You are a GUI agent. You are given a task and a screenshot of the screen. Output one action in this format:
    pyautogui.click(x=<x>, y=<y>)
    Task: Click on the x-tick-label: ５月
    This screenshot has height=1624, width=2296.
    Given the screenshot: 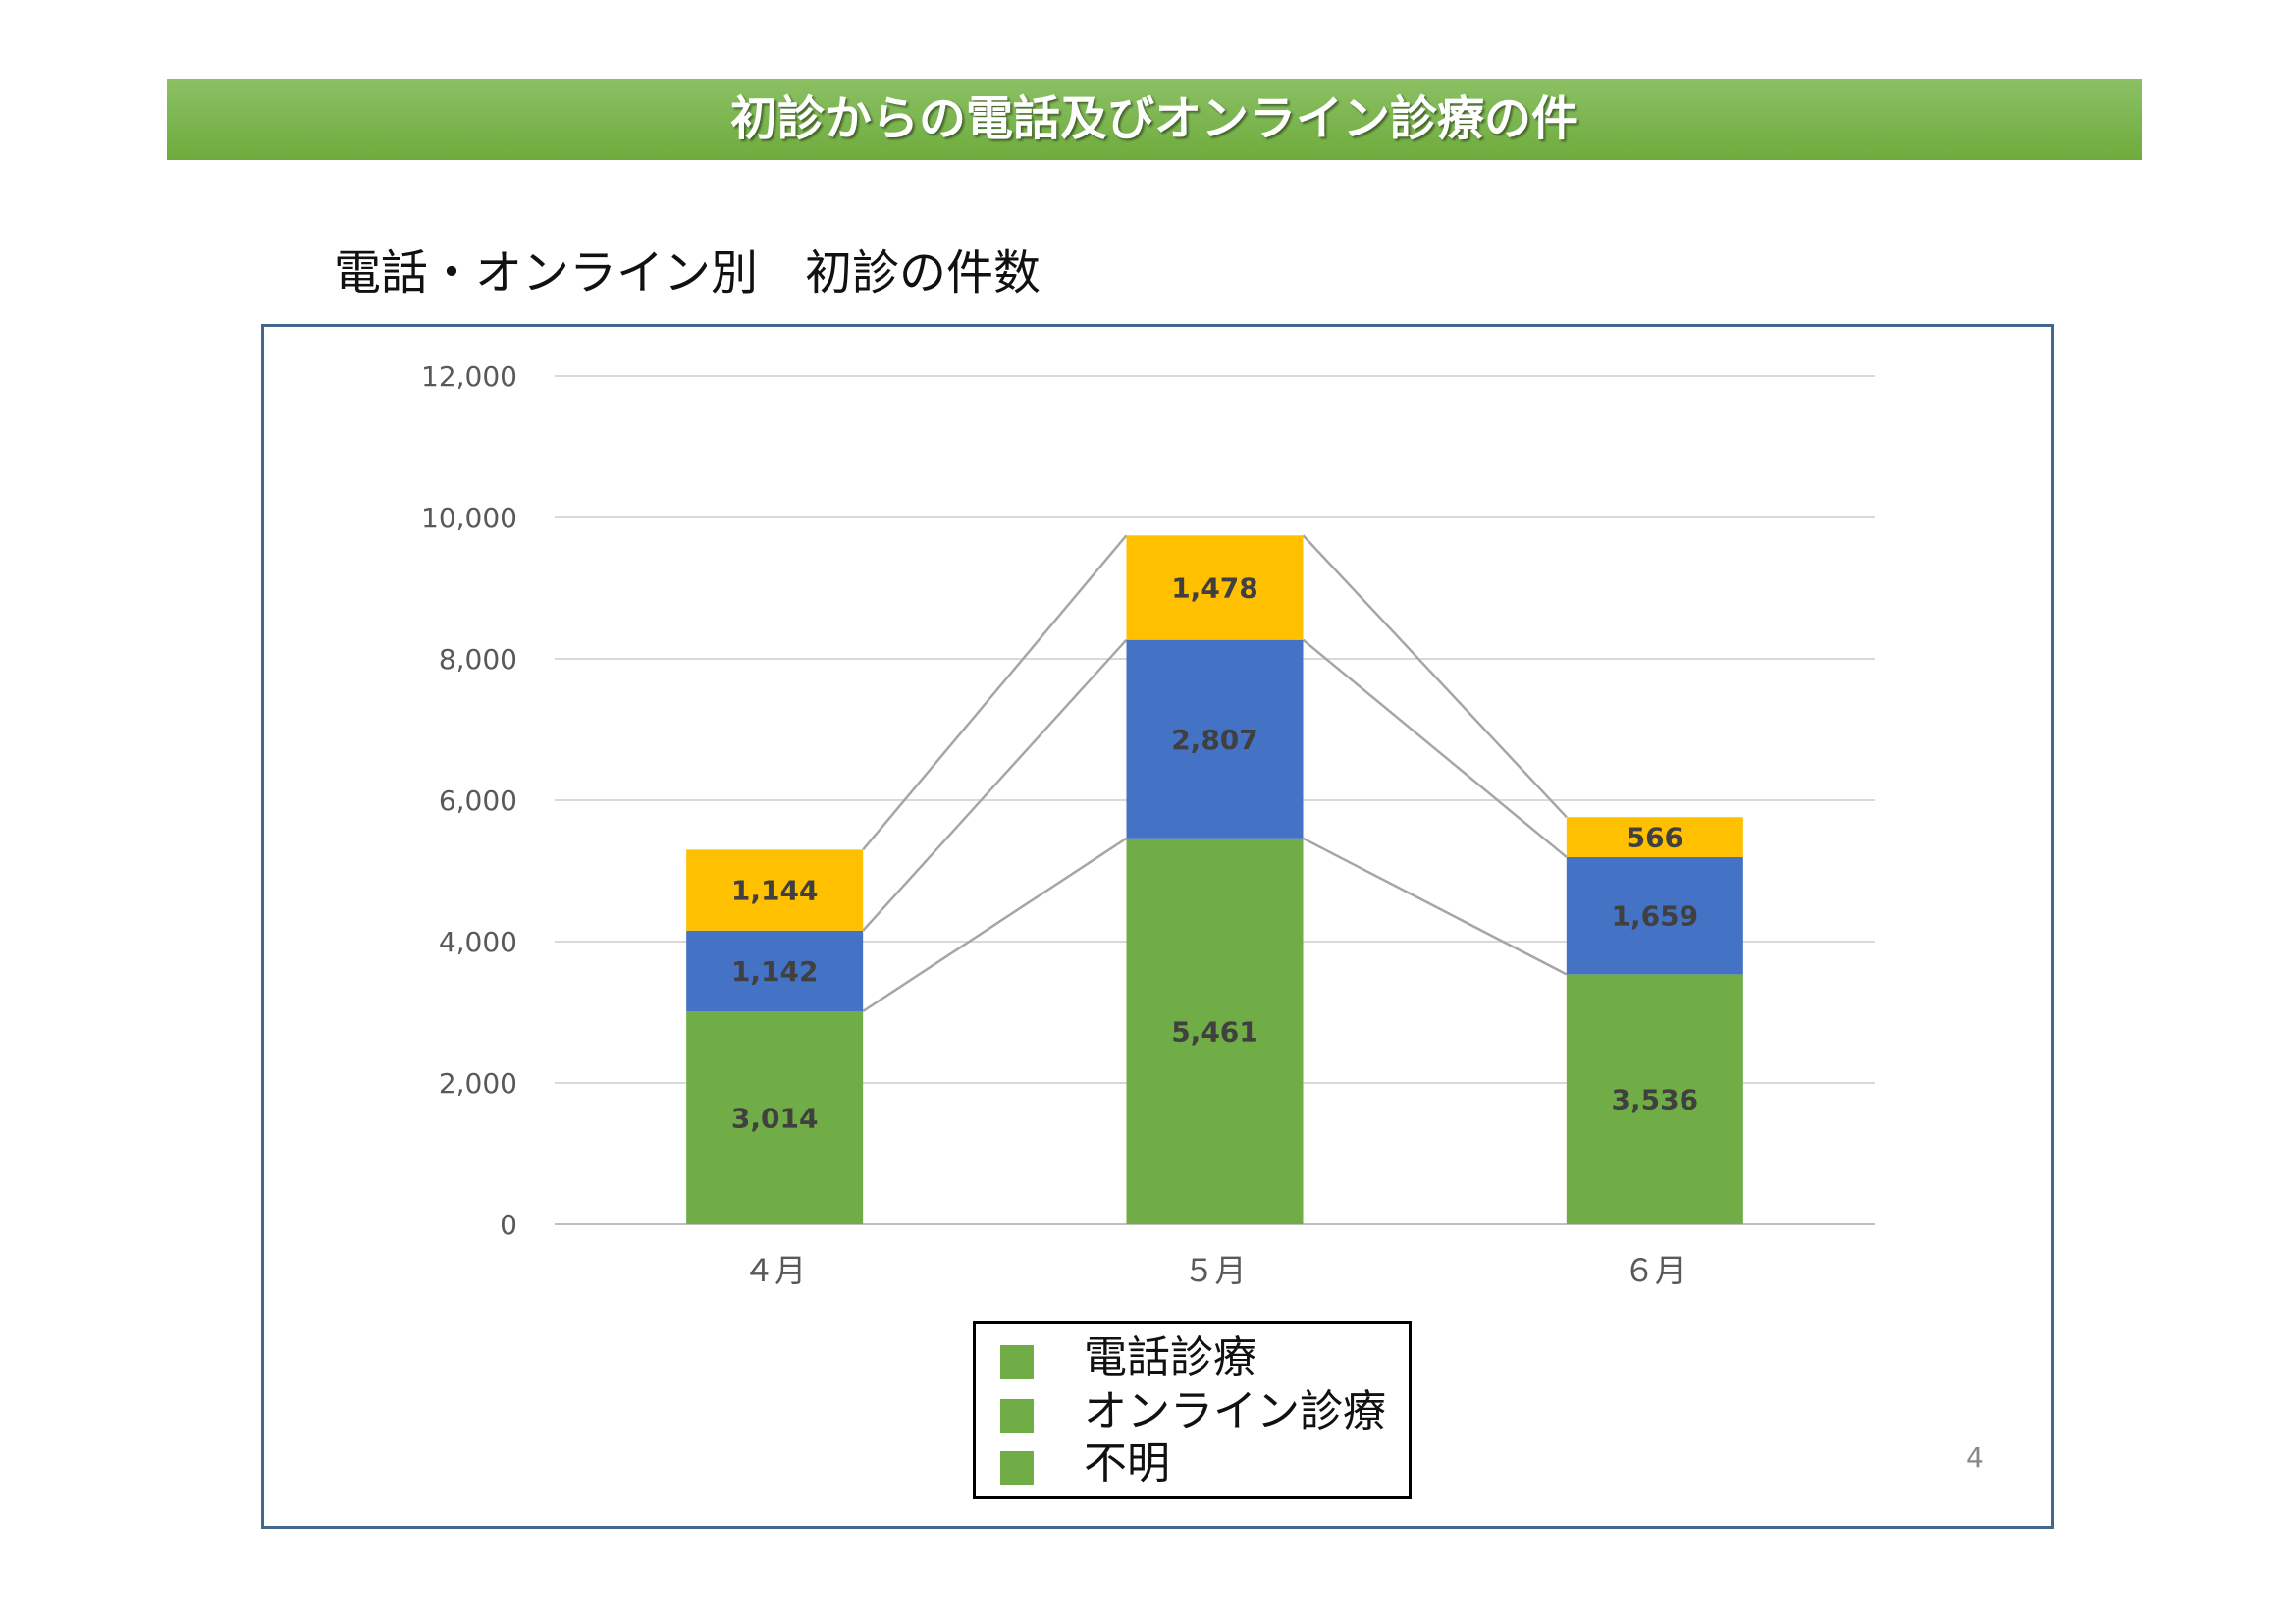 What is the action you would take?
    pyautogui.click(x=1214, y=1270)
    